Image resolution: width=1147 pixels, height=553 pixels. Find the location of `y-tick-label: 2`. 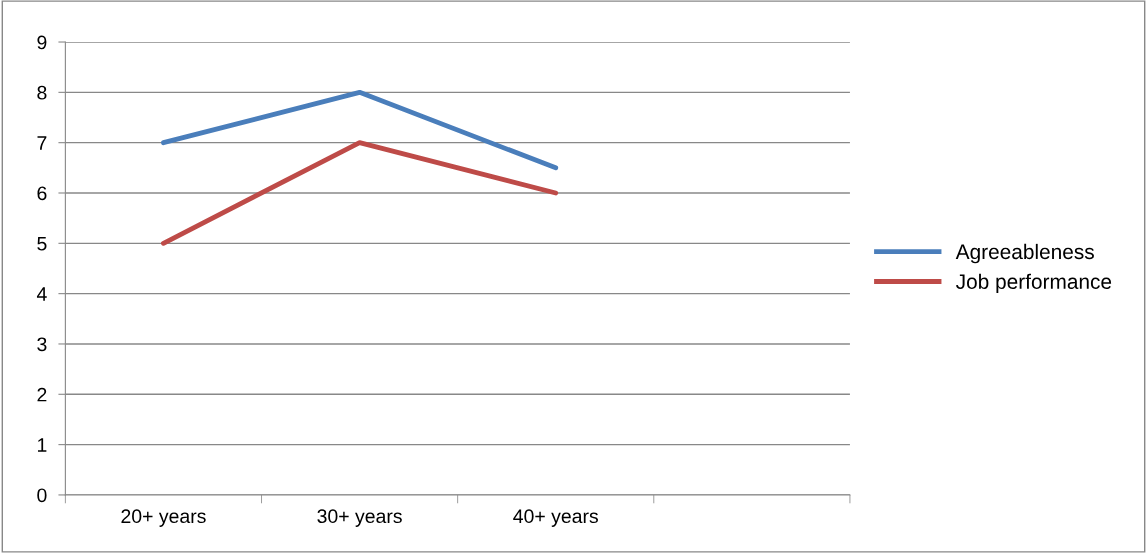

y-tick-label: 2 is located at coordinates (42, 394).